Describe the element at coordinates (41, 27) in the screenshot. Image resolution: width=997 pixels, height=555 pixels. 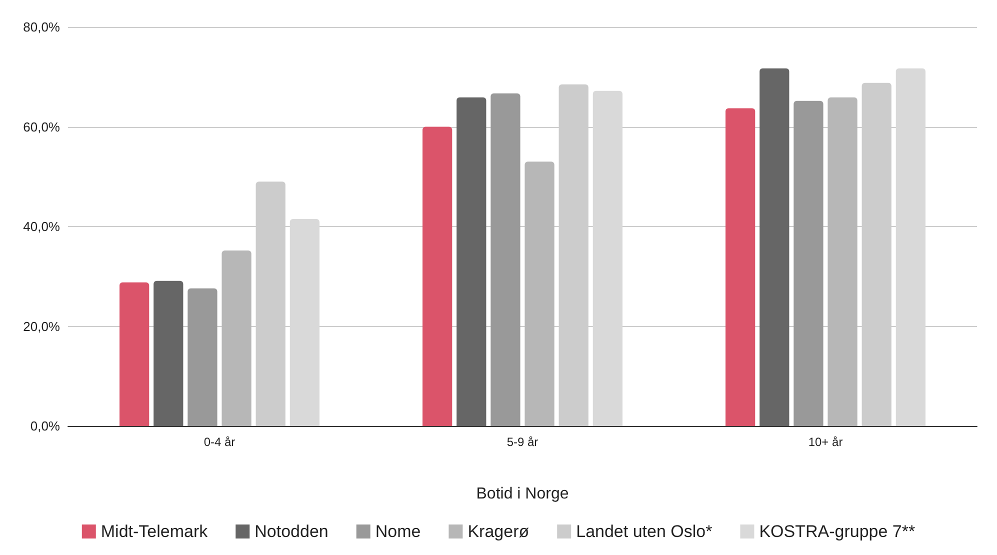
I see `y-tick-label: 80,0%` at that location.